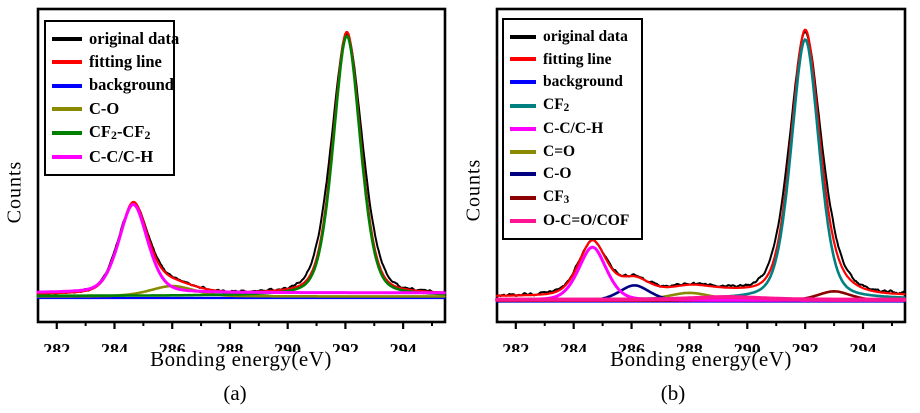 The width and height of the screenshot is (920, 413). Describe the element at coordinates (701, 298) in the screenshot. I see `series-line-o-c-o-cof` at that location.